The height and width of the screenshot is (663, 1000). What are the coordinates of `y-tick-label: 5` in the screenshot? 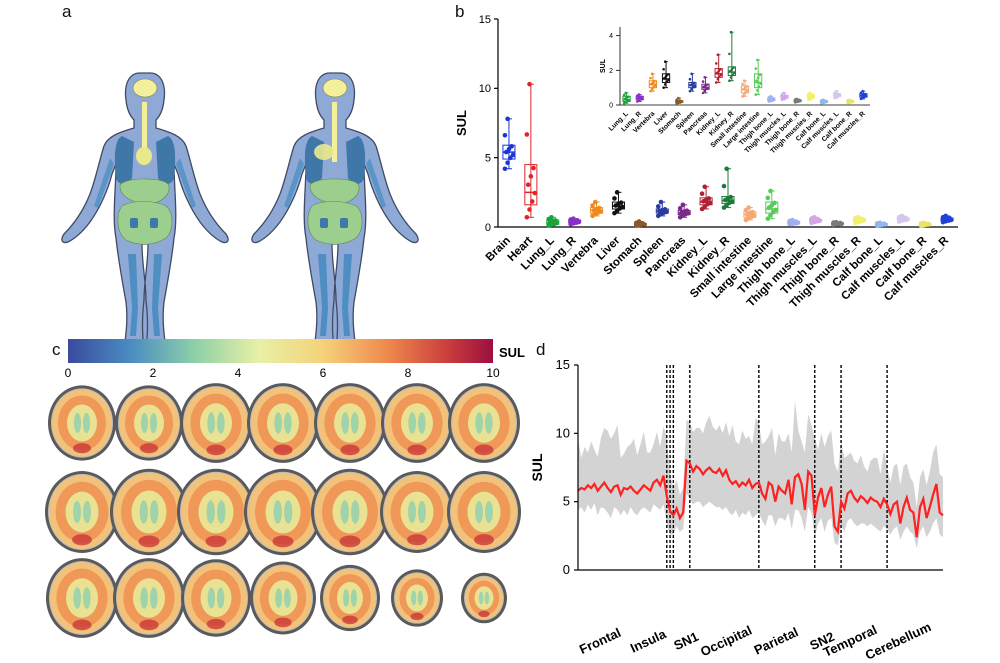 It's located at (566, 501).